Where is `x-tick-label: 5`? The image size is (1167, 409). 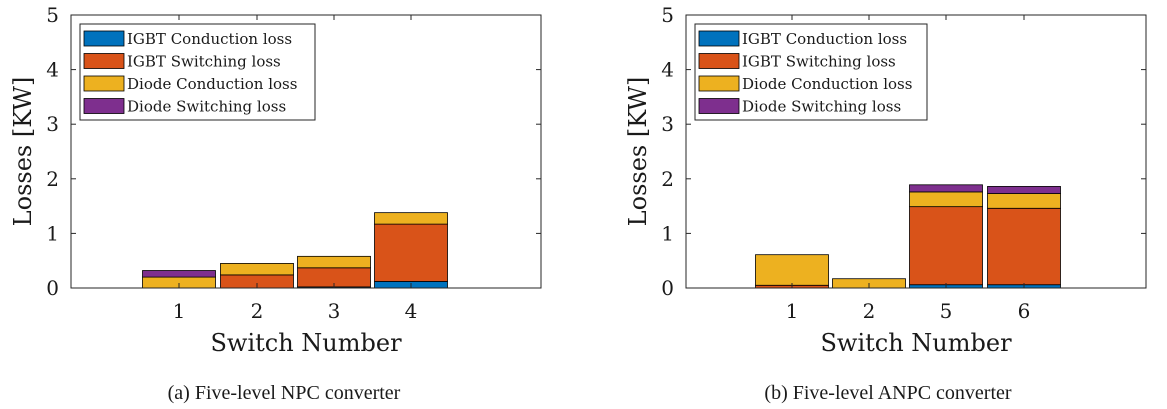
x-tick-label: 5 is located at coordinates (946, 311).